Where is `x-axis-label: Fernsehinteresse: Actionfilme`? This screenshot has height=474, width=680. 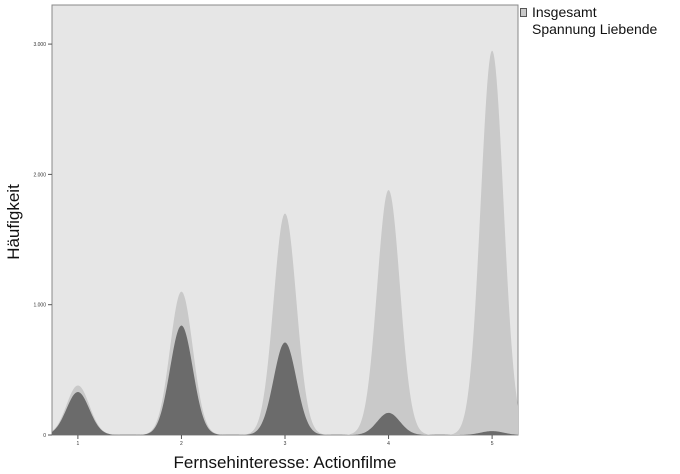 x-axis-label: Fernsehinteresse: Actionfilme is located at coordinates (285, 462).